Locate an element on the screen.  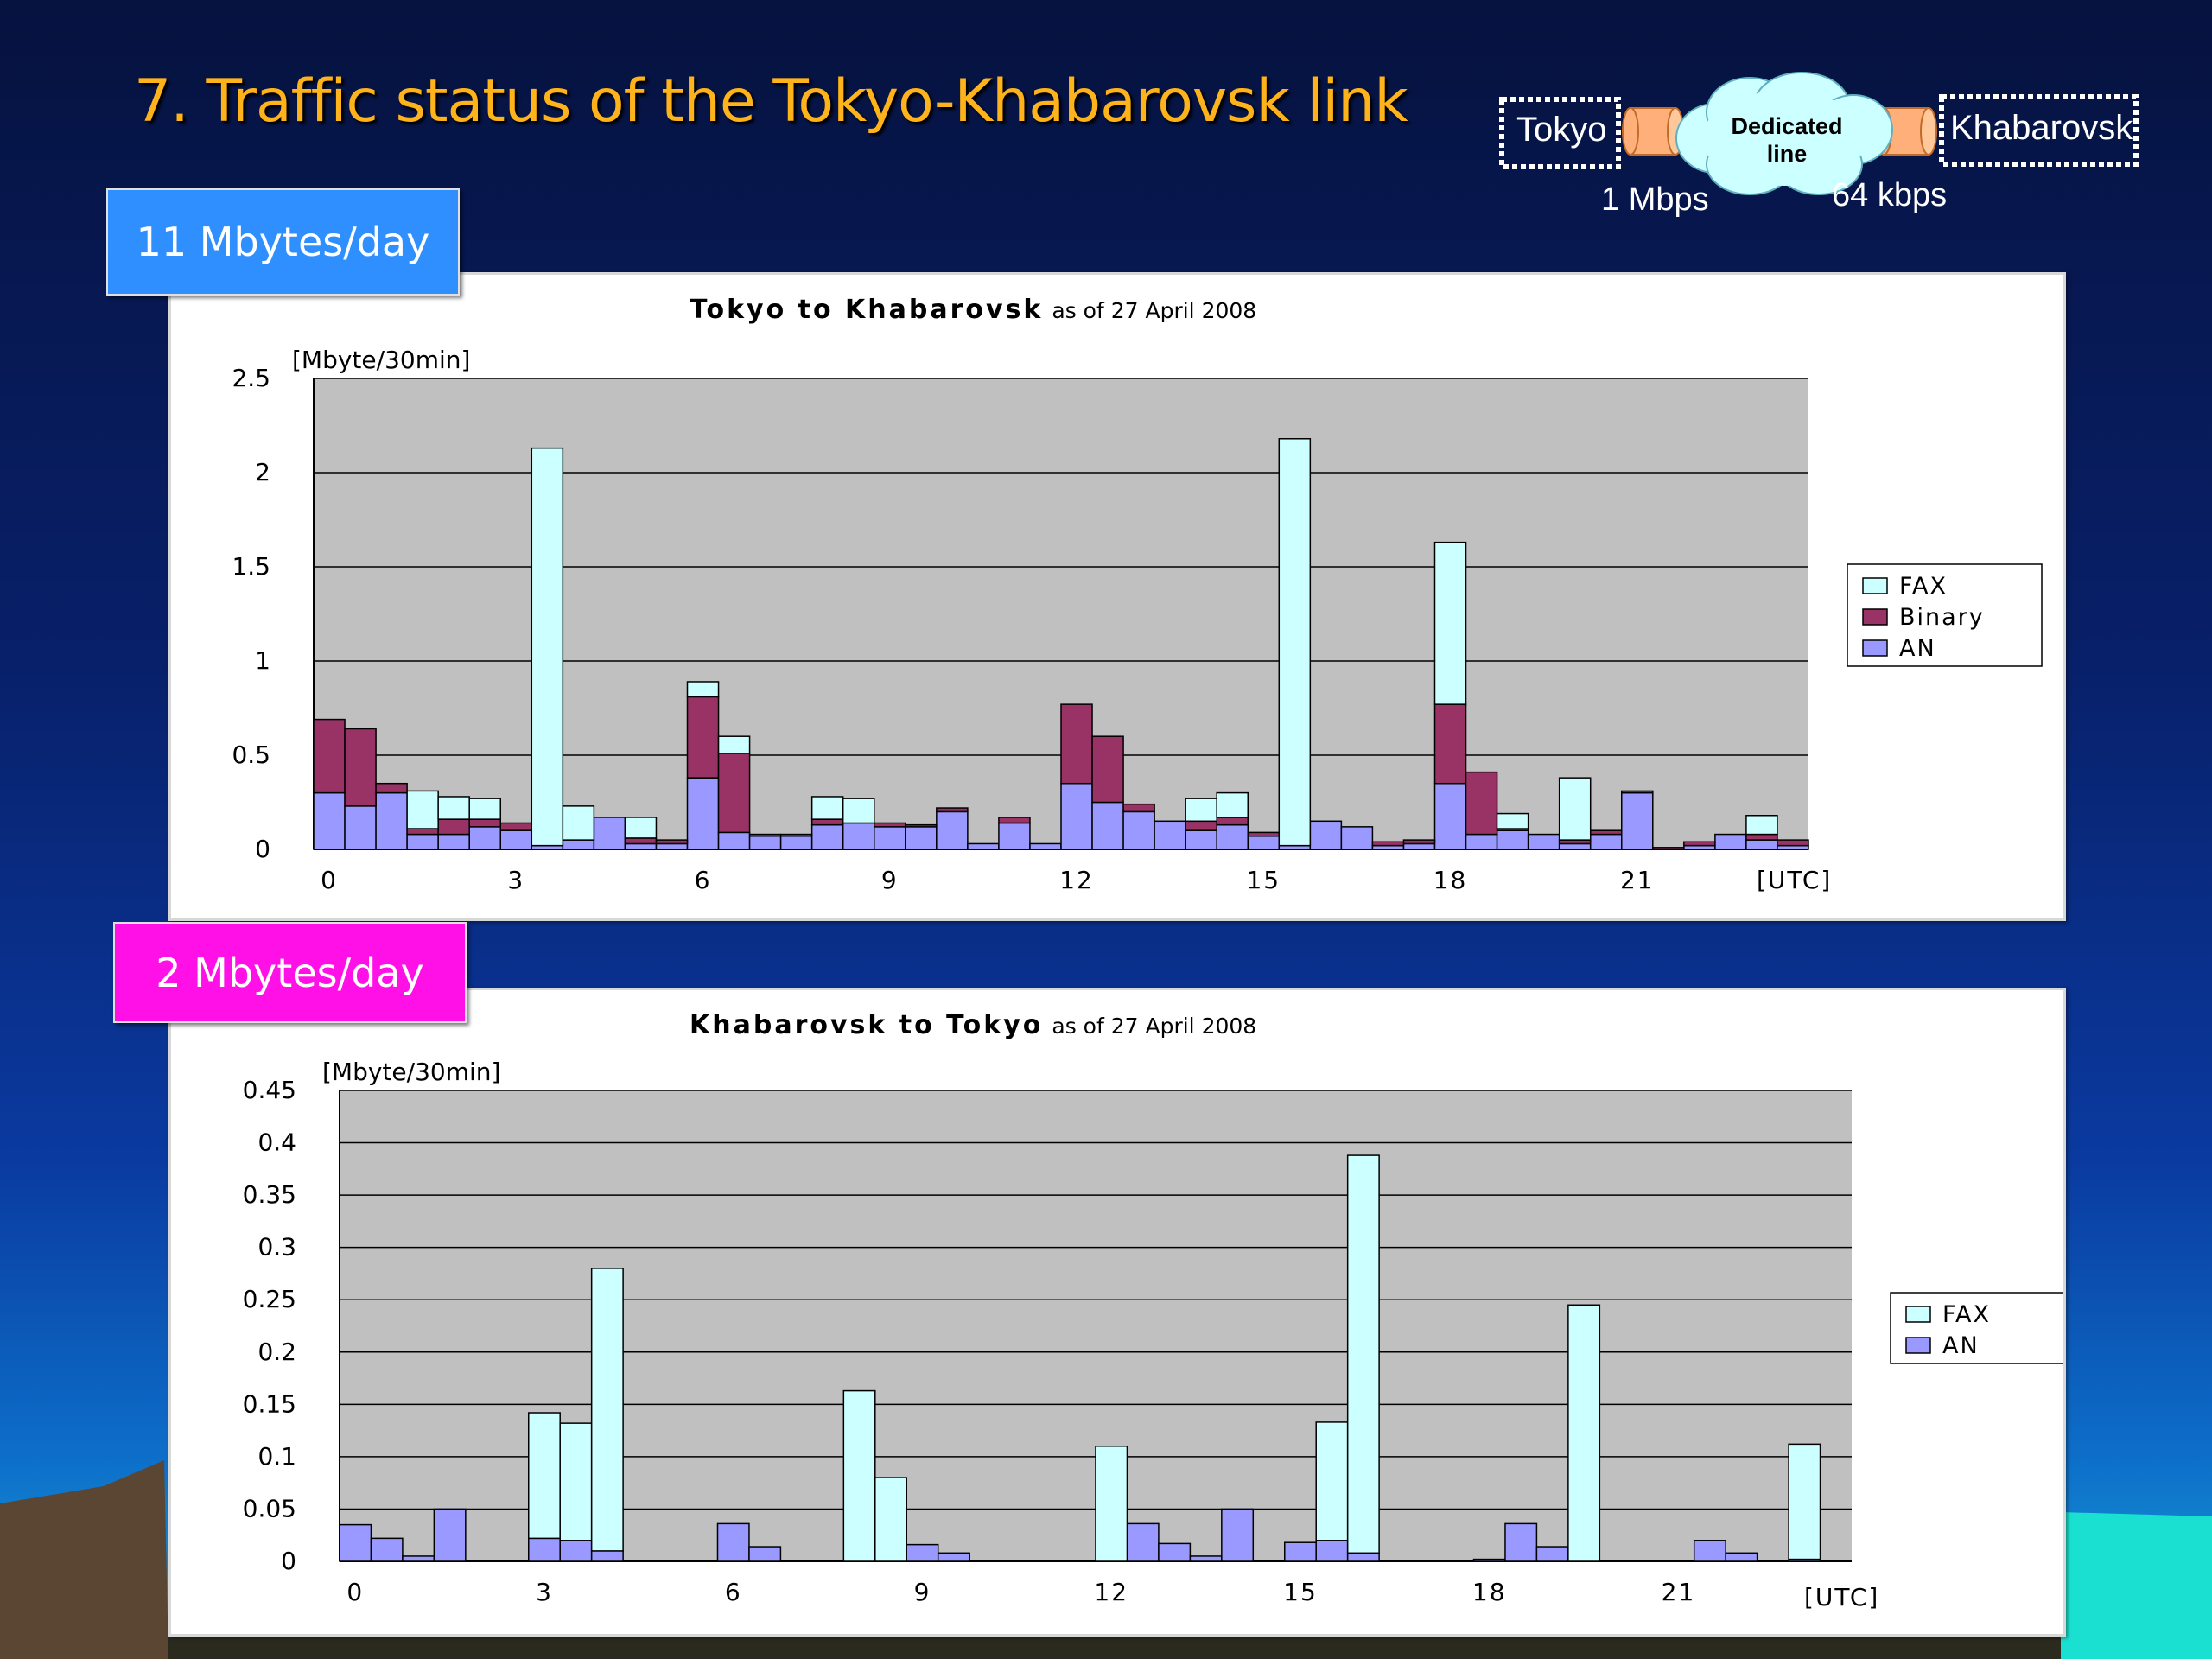
y-tick-label: 1 is located at coordinates (262, 660).